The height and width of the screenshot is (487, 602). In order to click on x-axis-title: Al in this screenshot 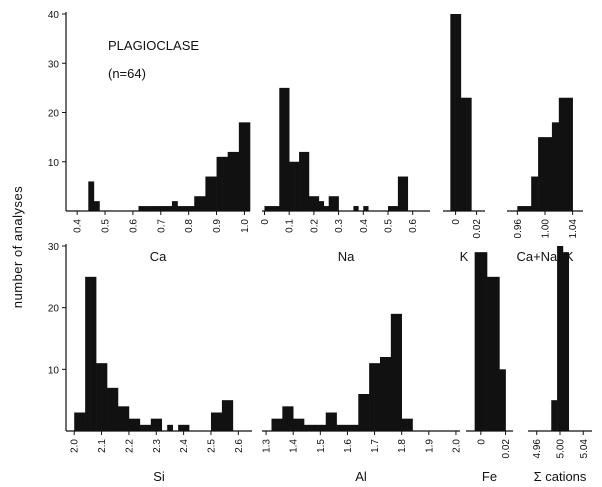, I will do `click(361, 476)`.